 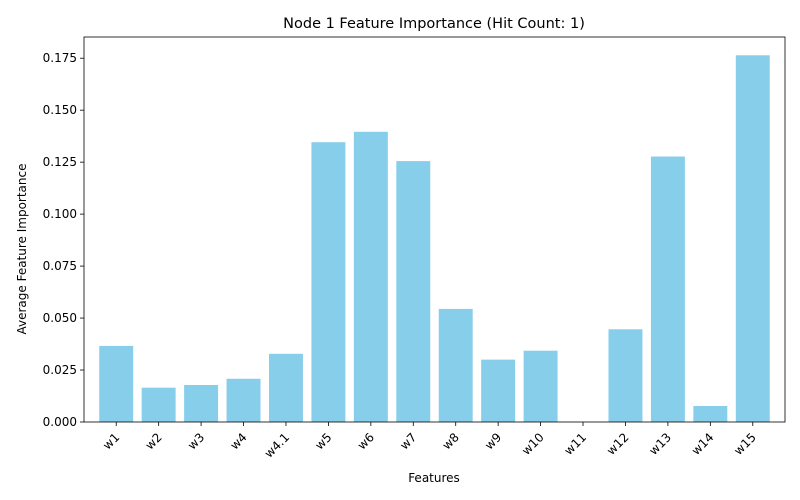 I want to click on bar-w8, so click(x=455, y=365).